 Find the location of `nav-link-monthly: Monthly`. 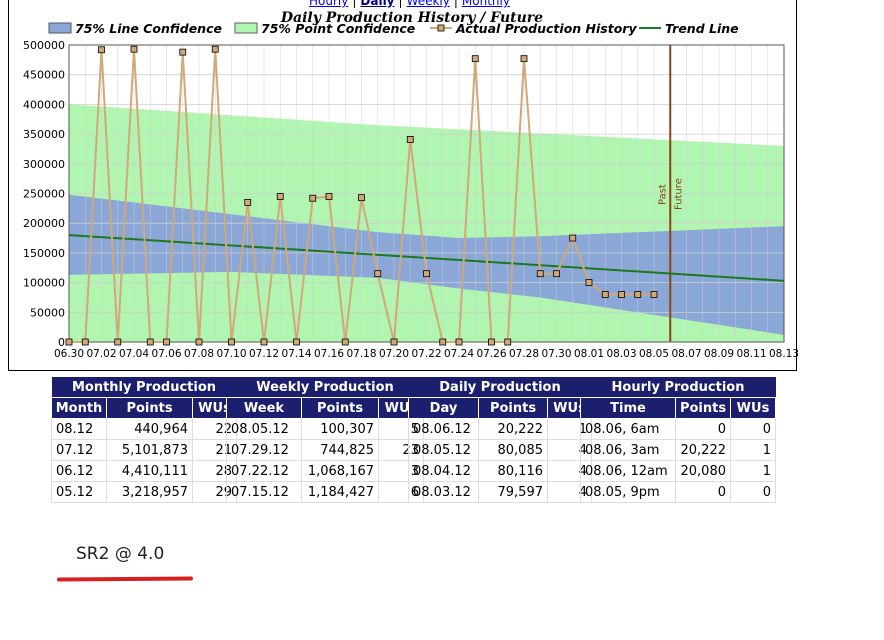

nav-link-monthly: Monthly is located at coordinates (485, 4).